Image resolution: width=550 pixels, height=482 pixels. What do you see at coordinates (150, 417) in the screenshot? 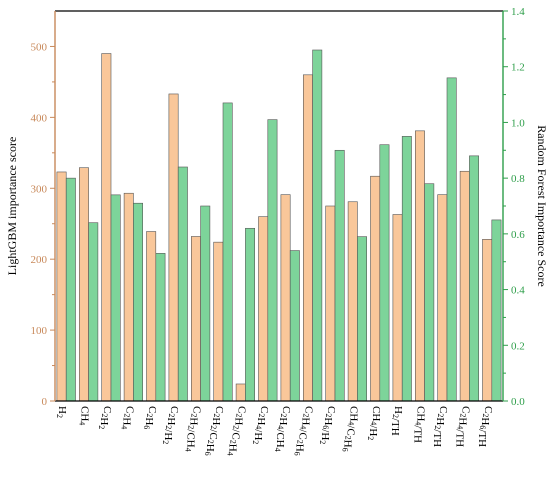
I see `x-tick-label: C2H6` at bounding box center [150, 417].